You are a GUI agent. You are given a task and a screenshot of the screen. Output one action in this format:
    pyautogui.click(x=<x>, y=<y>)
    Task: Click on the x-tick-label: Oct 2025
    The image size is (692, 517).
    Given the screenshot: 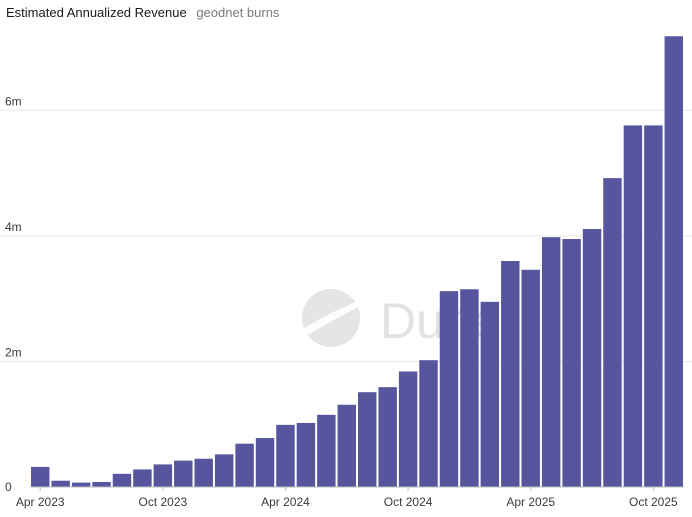 What is the action you would take?
    pyautogui.click(x=653, y=502)
    